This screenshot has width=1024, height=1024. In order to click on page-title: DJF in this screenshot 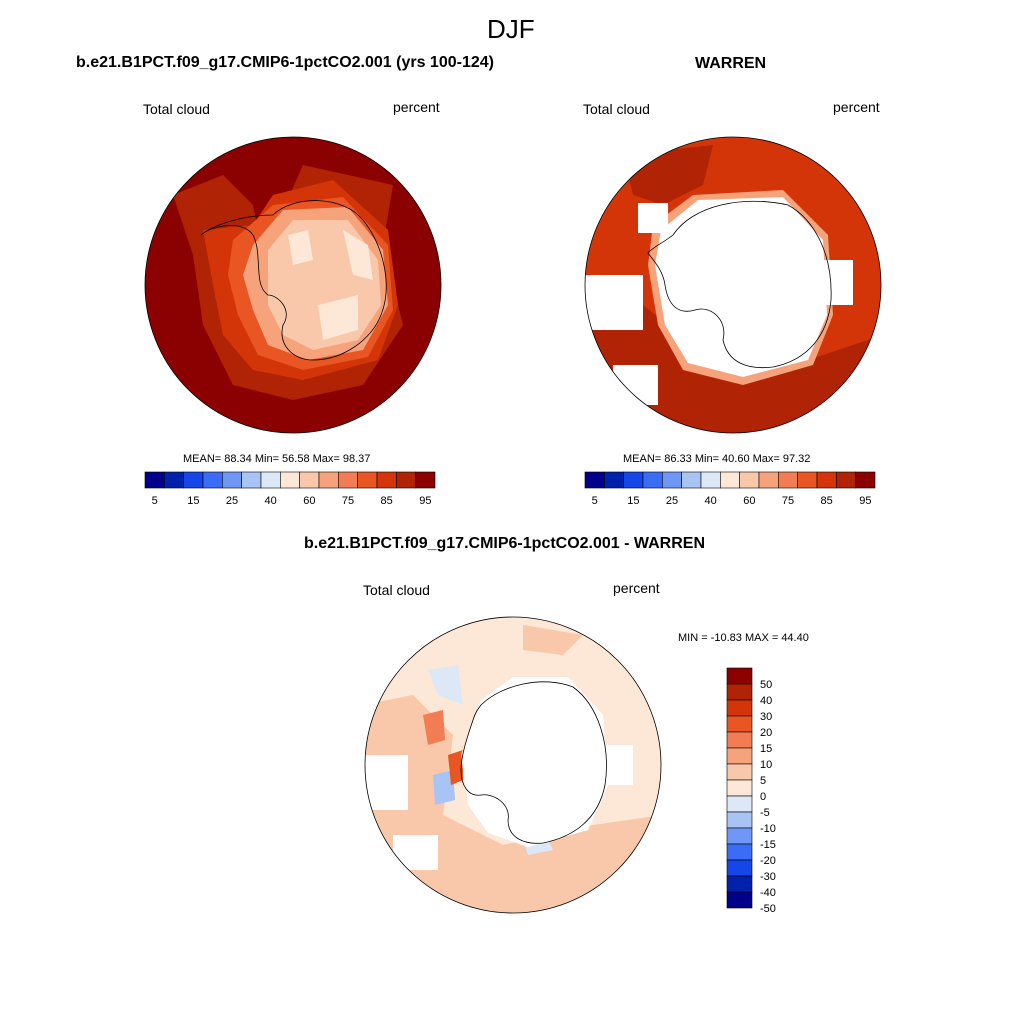, I will do `click(511, 29)`.